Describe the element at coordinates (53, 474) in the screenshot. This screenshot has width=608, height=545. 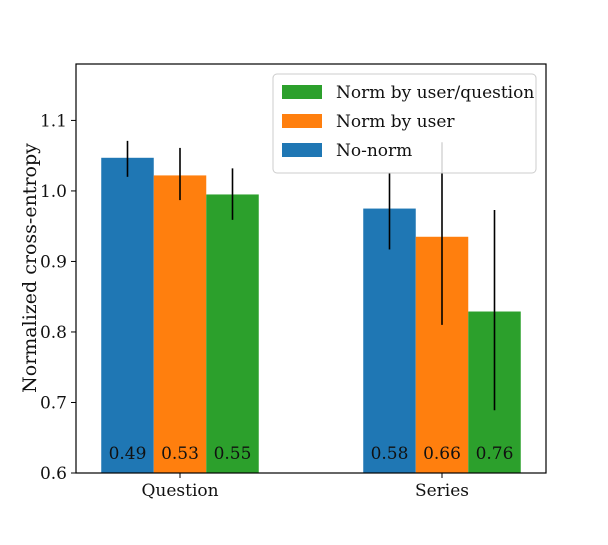
I see `y-tick-label: 0.6` at that location.